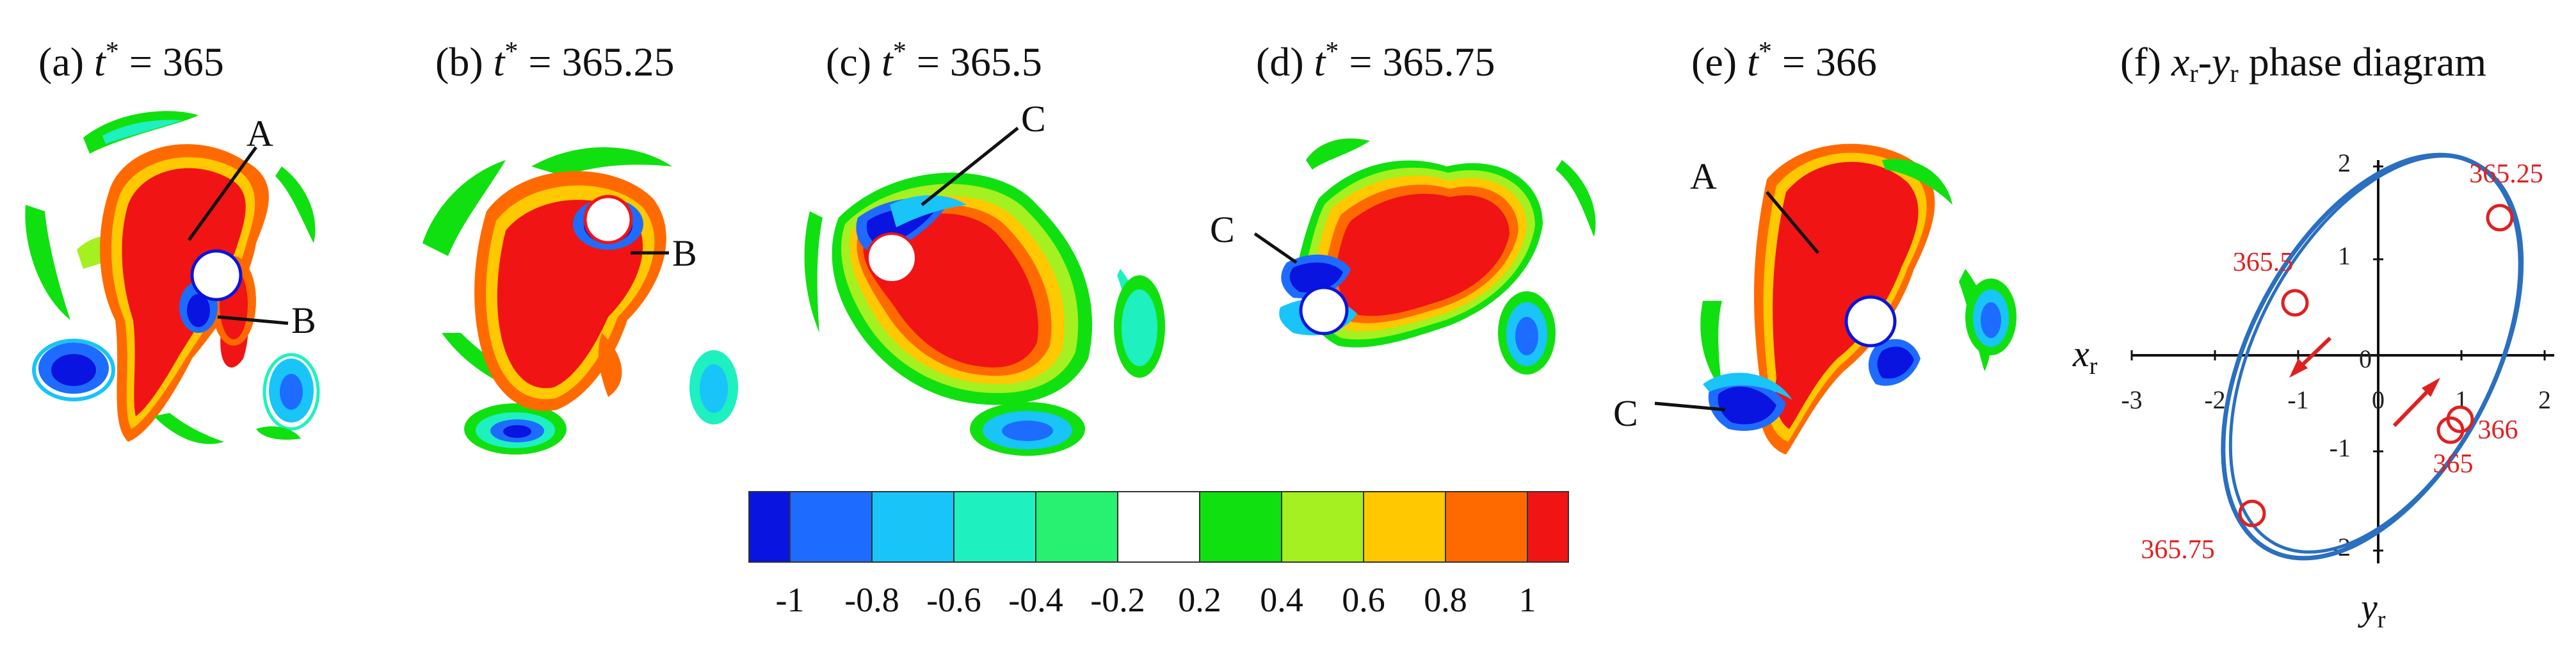 The width and height of the screenshot is (2576, 653). What do you see at coordinates (1033, 119) in the screenshot?
I see `callout-c-C: C` at bounding box center [1033, 119].